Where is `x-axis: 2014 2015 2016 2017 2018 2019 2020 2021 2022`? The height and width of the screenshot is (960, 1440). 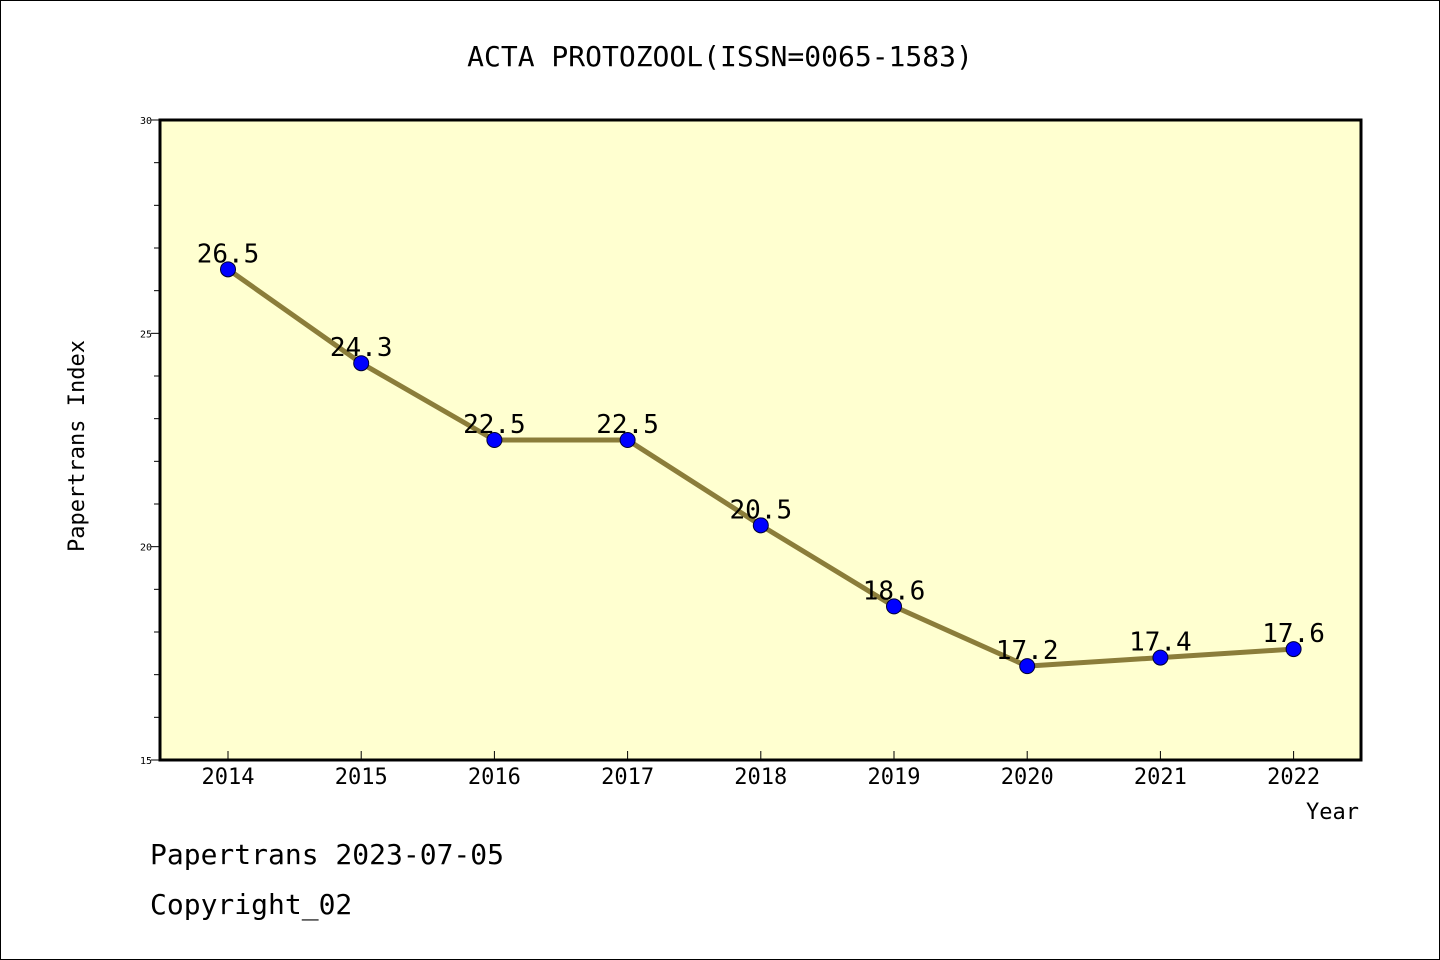
x-axis: 2014 2015 2016 2017 2018 2019 2020 2021 2022 is located at coordinates (761, 770).